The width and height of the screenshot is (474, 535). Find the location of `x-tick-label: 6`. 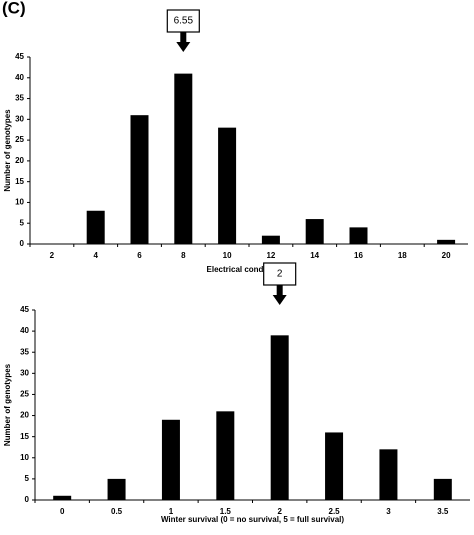

x-tick-label: 6 is located at coordinates (139, 255).